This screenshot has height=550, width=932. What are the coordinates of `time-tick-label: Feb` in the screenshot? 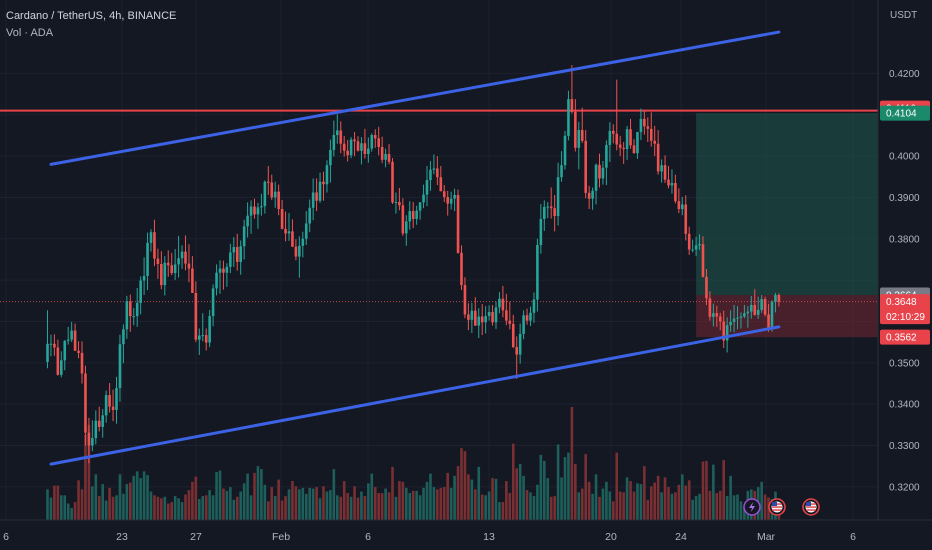 It's located at (281, 537).